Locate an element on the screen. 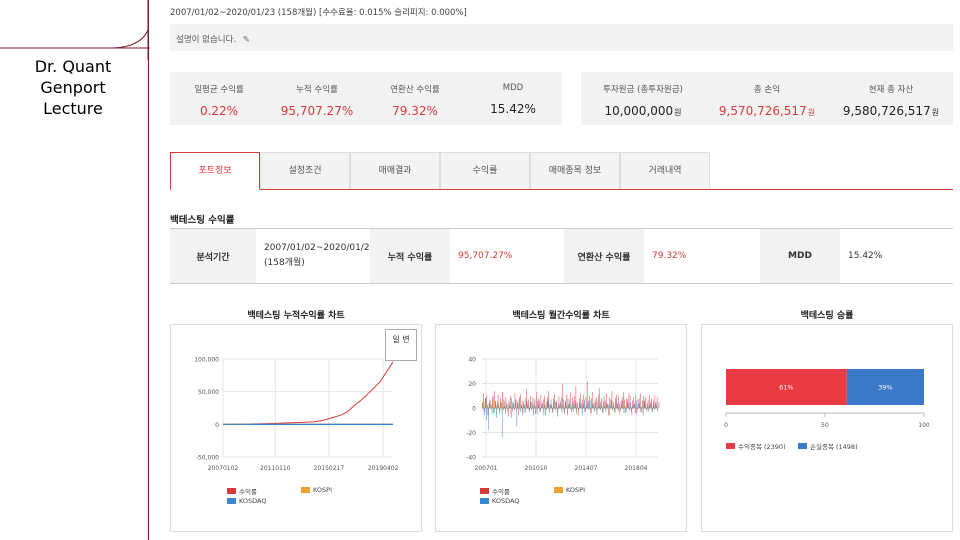 Image resolution: width=960 pixels, height=540 pixels. tab-bar: 포트정보 설정조건 매매결과 수익률 매매종목 정보 거래내역 is located at coordinates (561, 171).